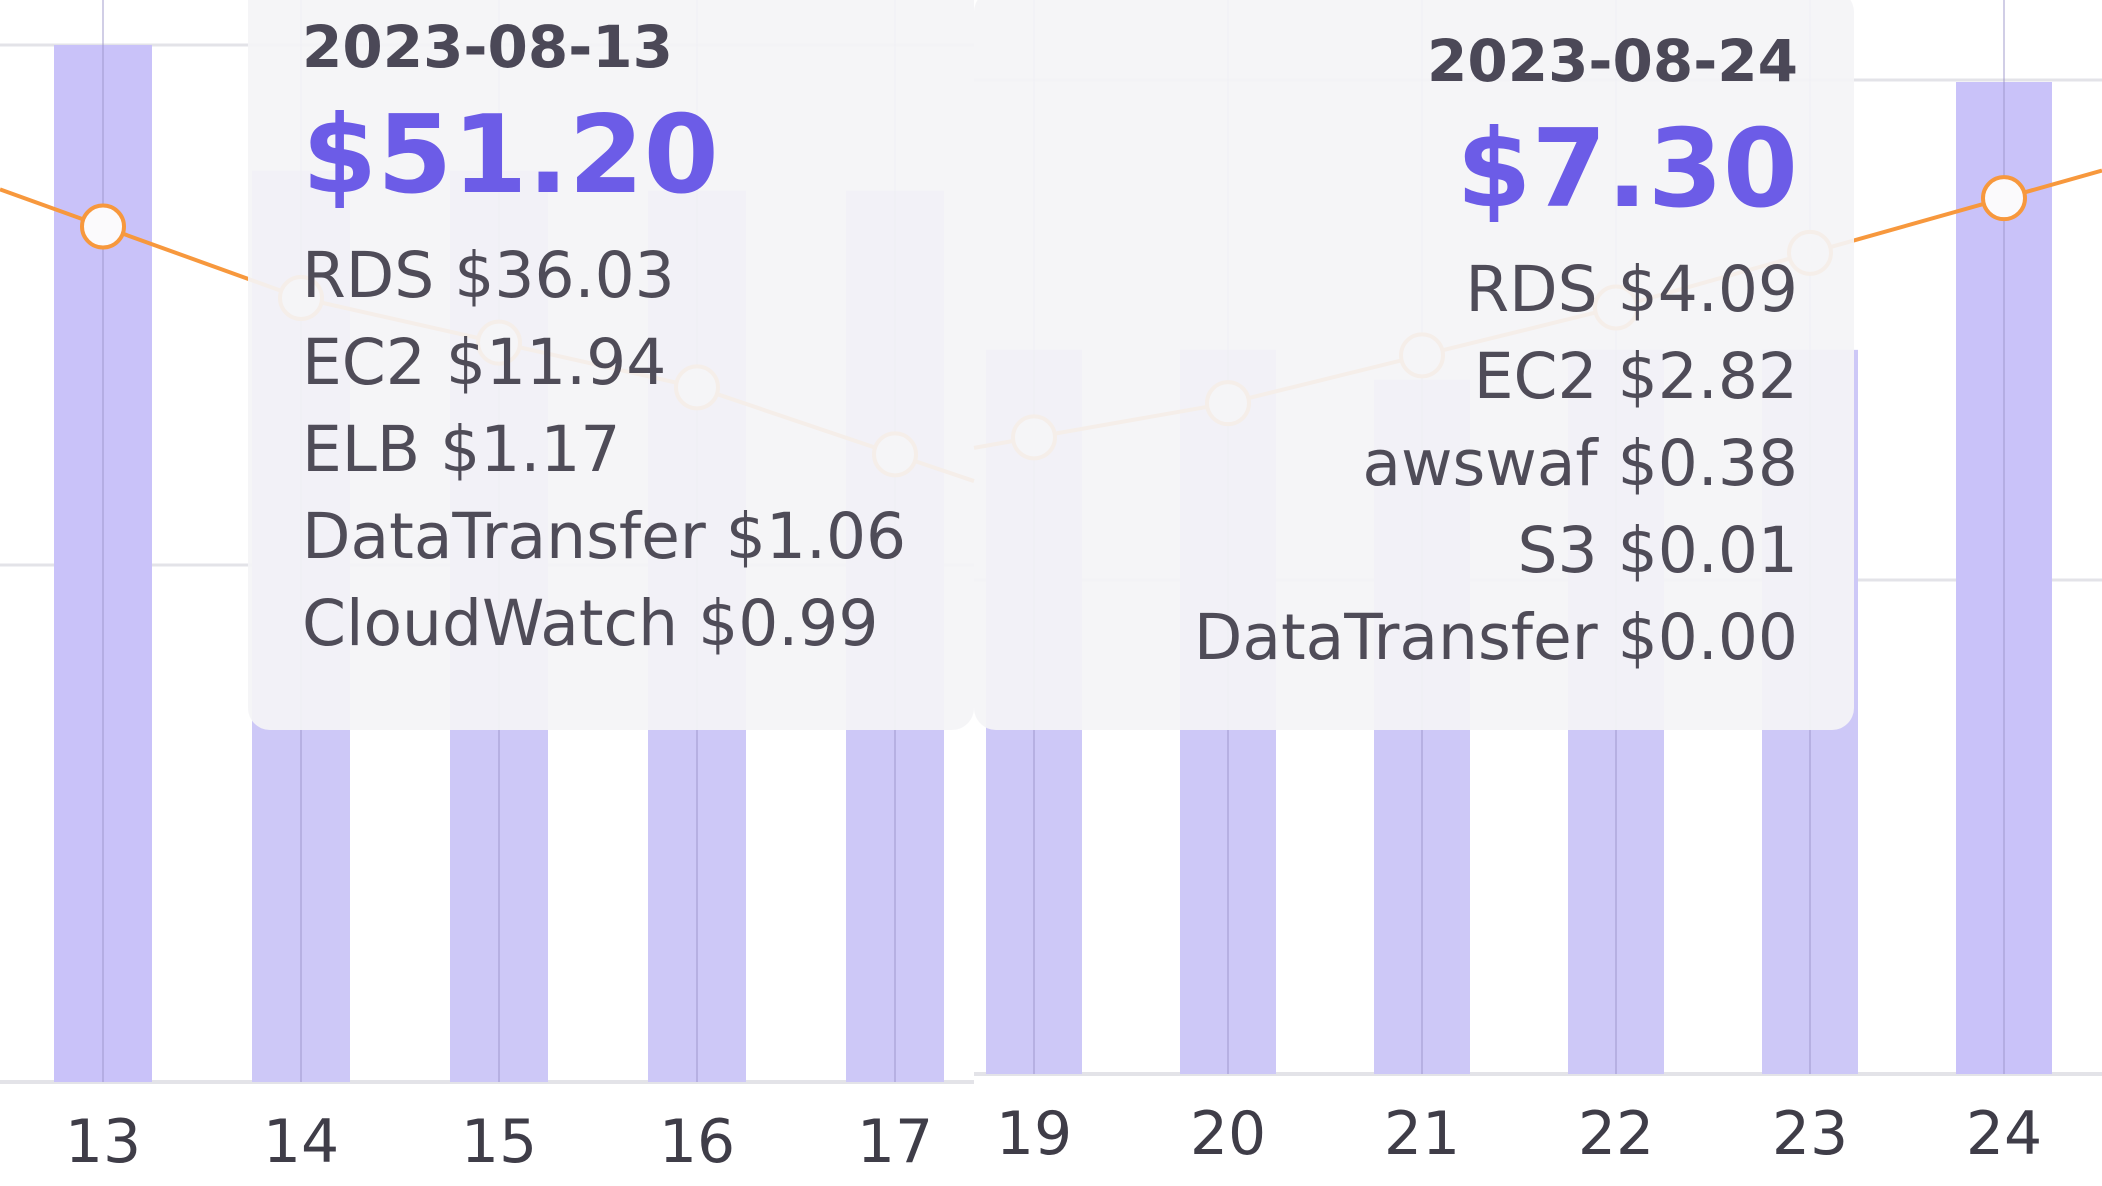  I want to click on x-tick-label: 23, so click(1810, 1134).